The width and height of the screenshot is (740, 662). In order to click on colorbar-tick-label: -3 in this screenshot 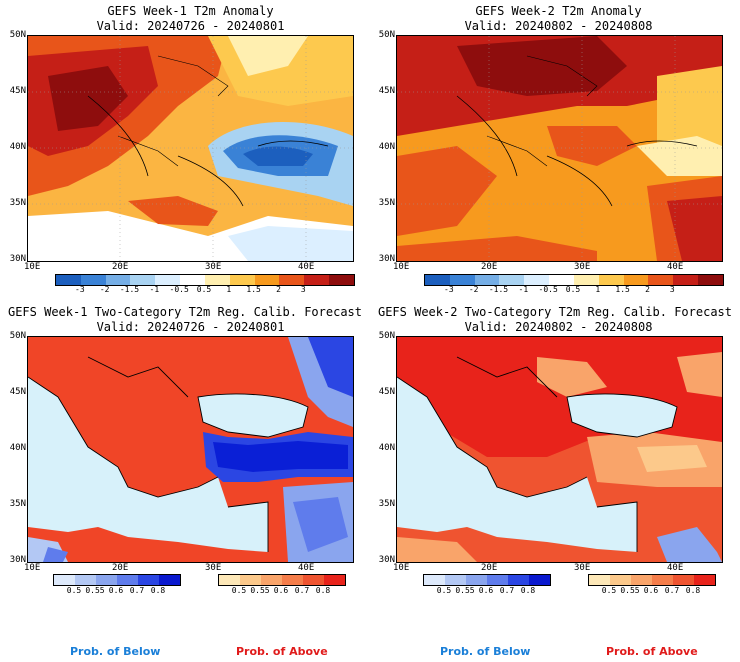, I will do `click(80, 289)`.